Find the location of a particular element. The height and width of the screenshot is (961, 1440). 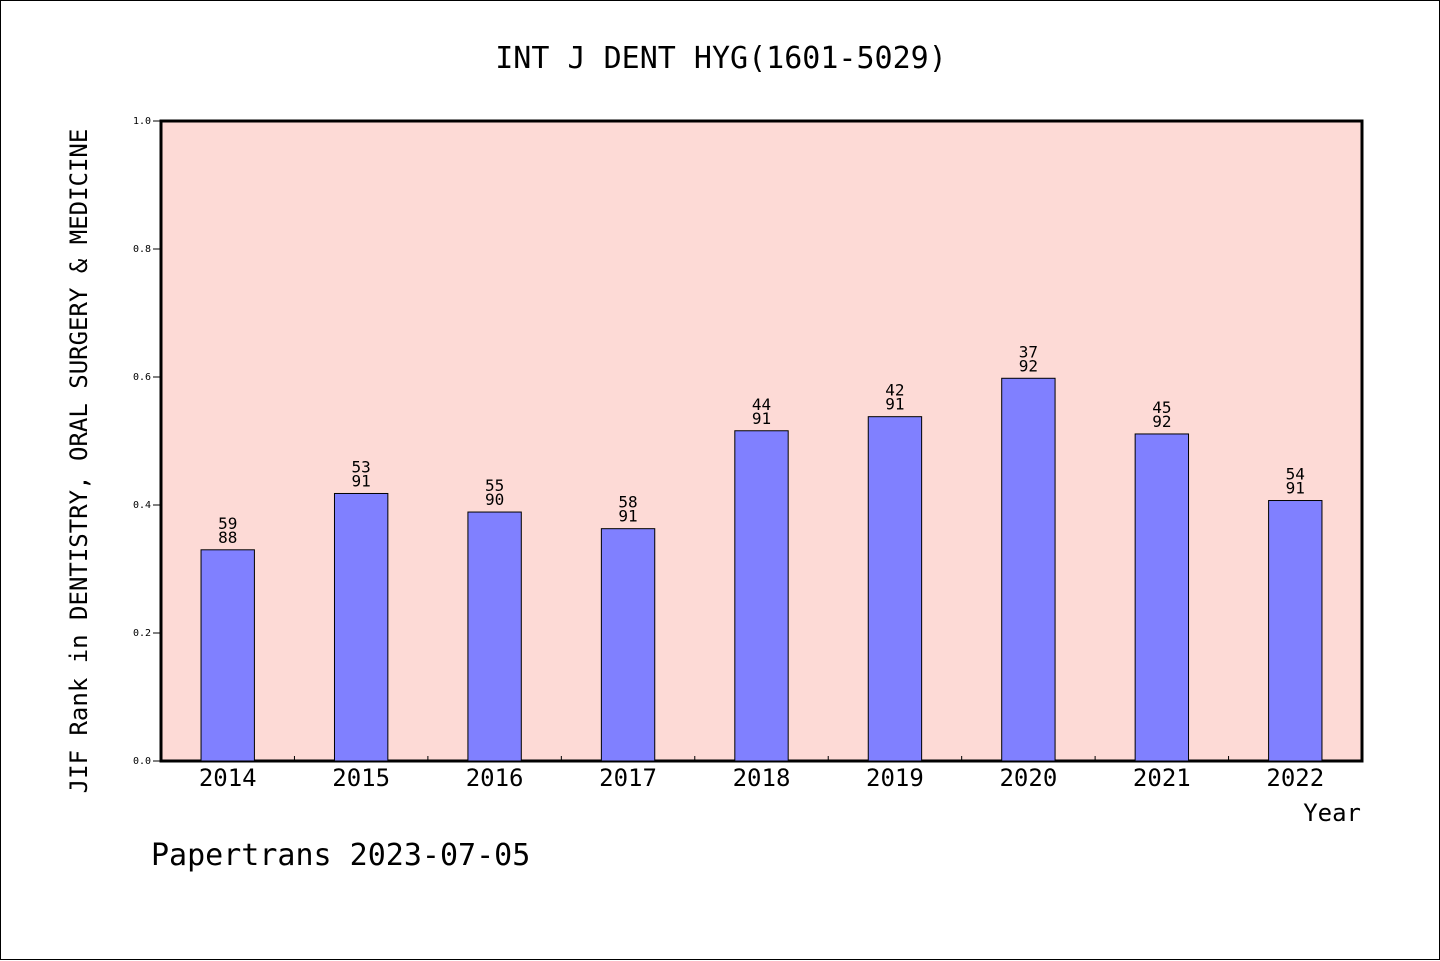

bar-2018 is located at coordinates (761, 596).